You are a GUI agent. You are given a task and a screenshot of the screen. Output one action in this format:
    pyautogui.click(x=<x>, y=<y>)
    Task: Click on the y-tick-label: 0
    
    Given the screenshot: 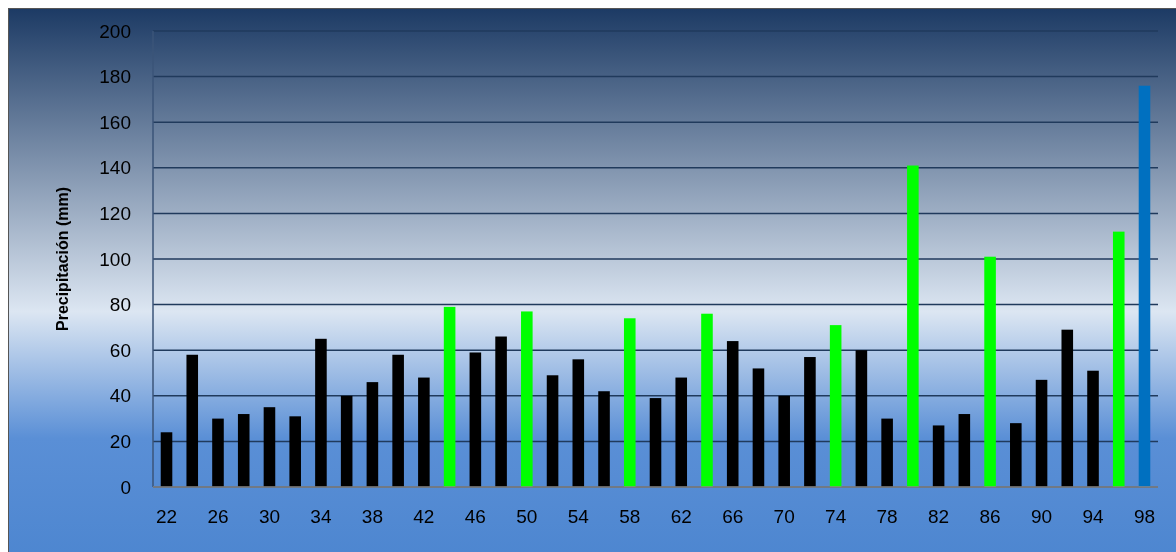 What is the action you would take?
    pyautogui.click(x=125, y=487)
    